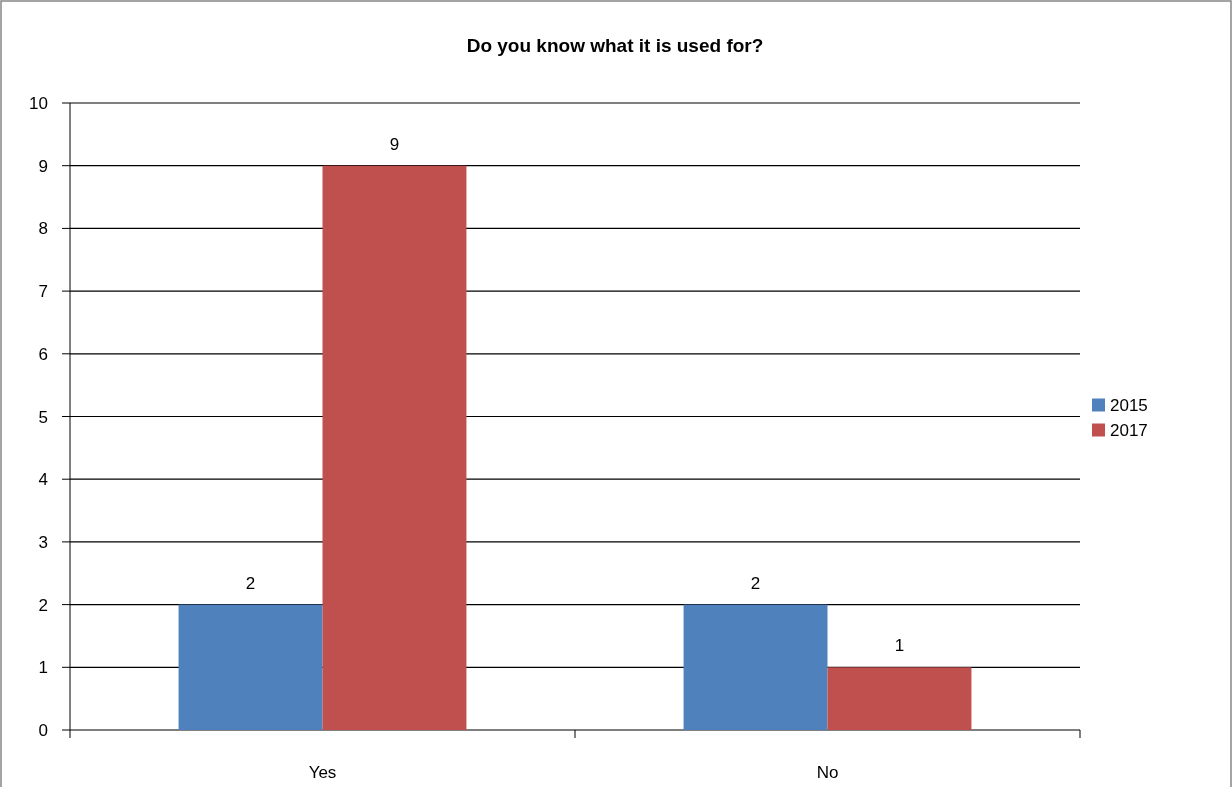 This screenshot has width=1232, height=787. I want to click on legend-label: 2017, so click(1129, 430).